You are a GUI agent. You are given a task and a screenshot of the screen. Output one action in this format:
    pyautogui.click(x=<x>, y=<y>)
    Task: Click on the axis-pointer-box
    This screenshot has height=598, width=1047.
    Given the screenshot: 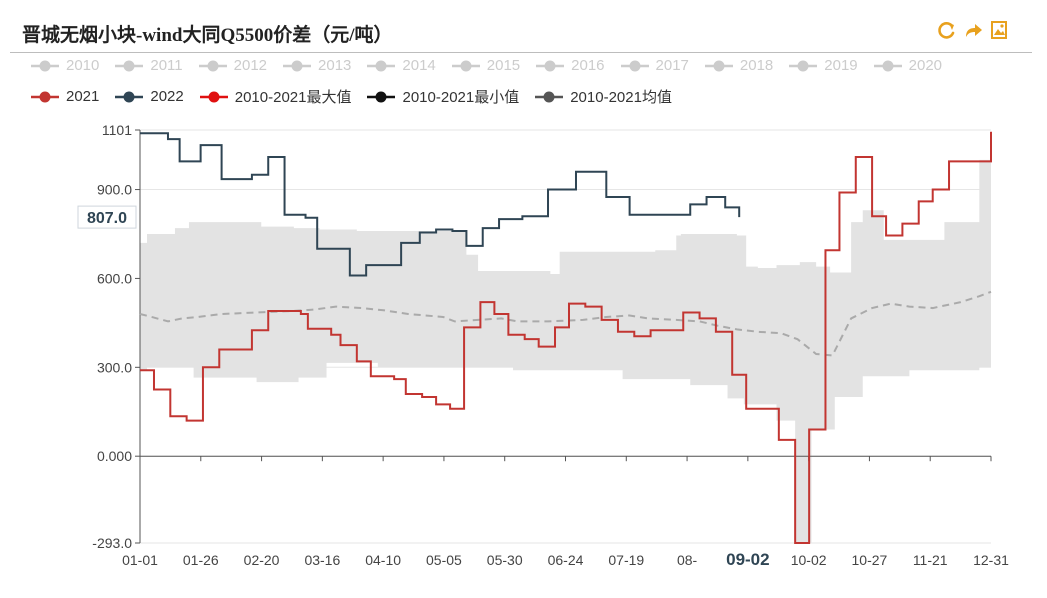 What is the action you would take?
    pyautogui.click(x=107, y=217)
    